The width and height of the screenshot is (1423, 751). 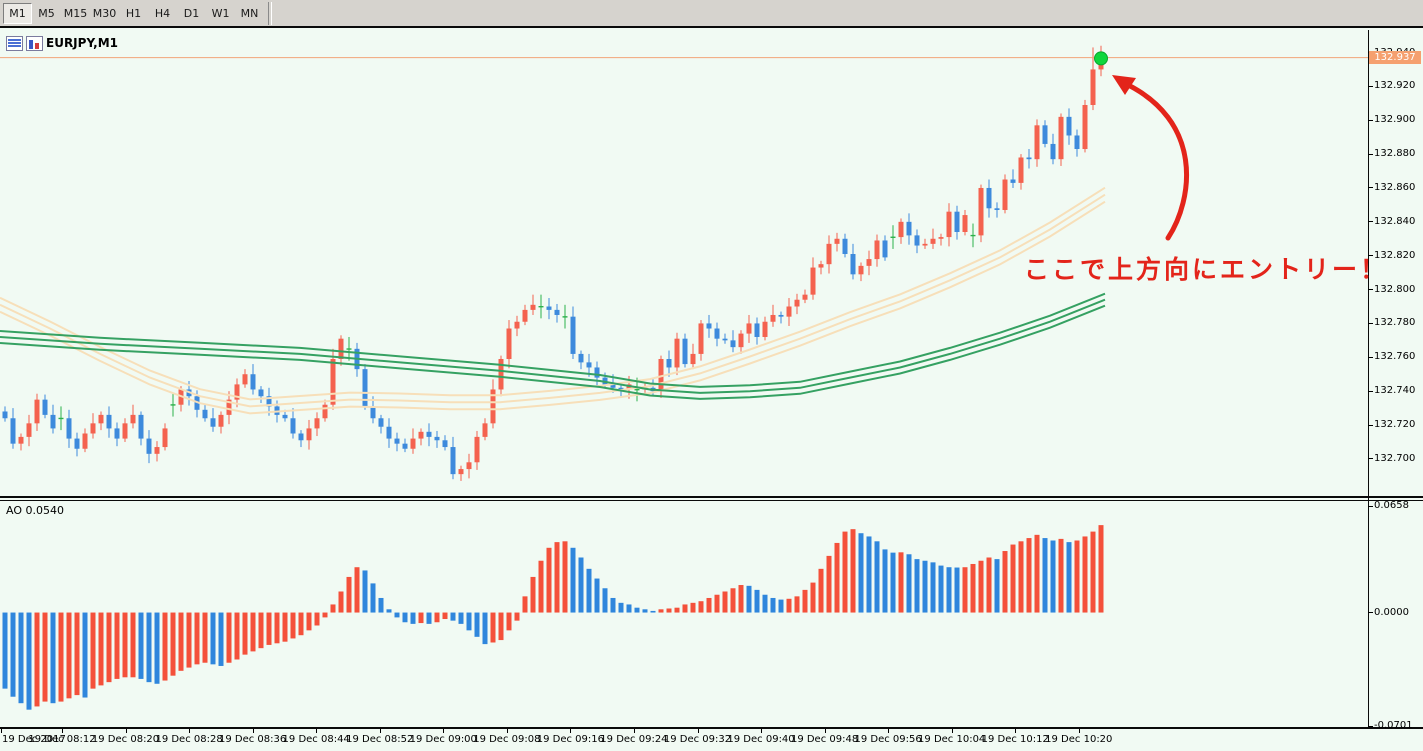 What do you see at coordinates (553, 346) in the screenshot?
I see `ma-band-slow` at bounding box center [553, 346].